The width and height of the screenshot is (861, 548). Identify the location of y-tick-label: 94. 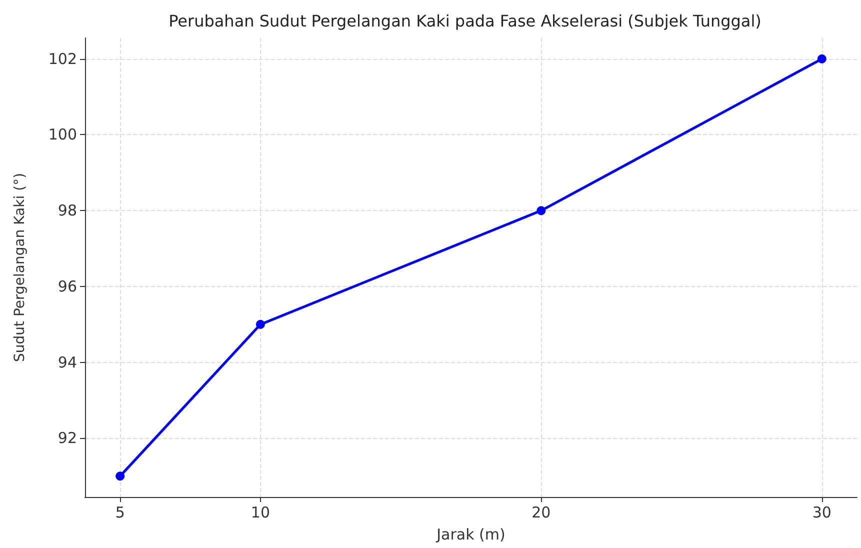
(67, 362).